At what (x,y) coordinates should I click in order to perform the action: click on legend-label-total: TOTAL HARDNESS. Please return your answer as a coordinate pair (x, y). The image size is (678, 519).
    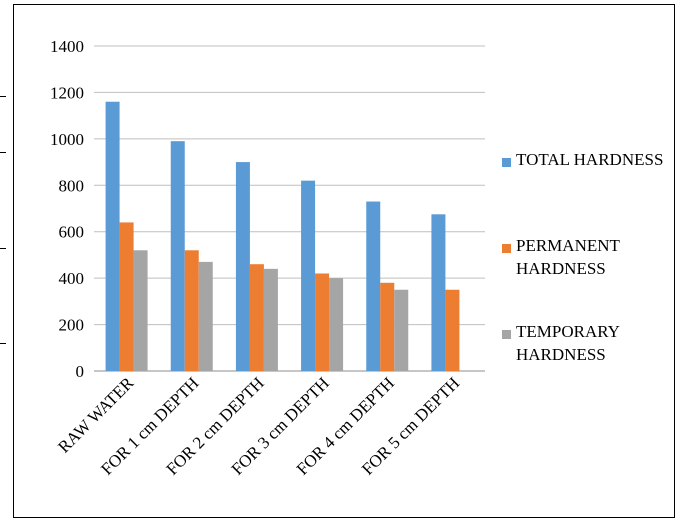
    Looking at the image, I should click on (590, 159).